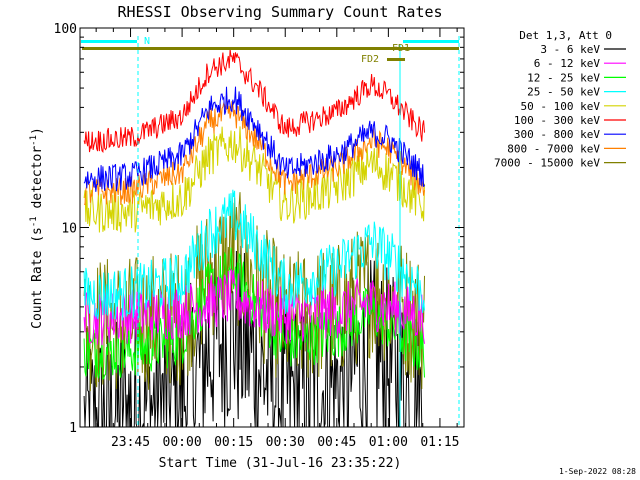 Image resolution: width=640 pixels, height=480 pixels. I want to click on y-axis-label-part: ), so click(37, 131).